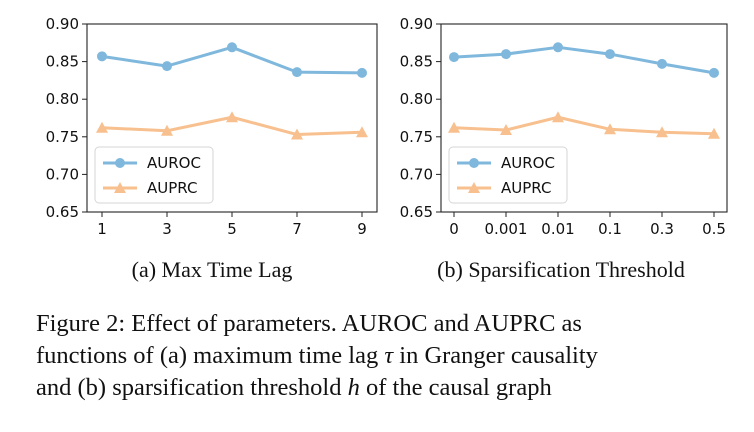 This screenshot has width=754, height=432. I want to click on x-tick-label: 9, so click(362, 229).